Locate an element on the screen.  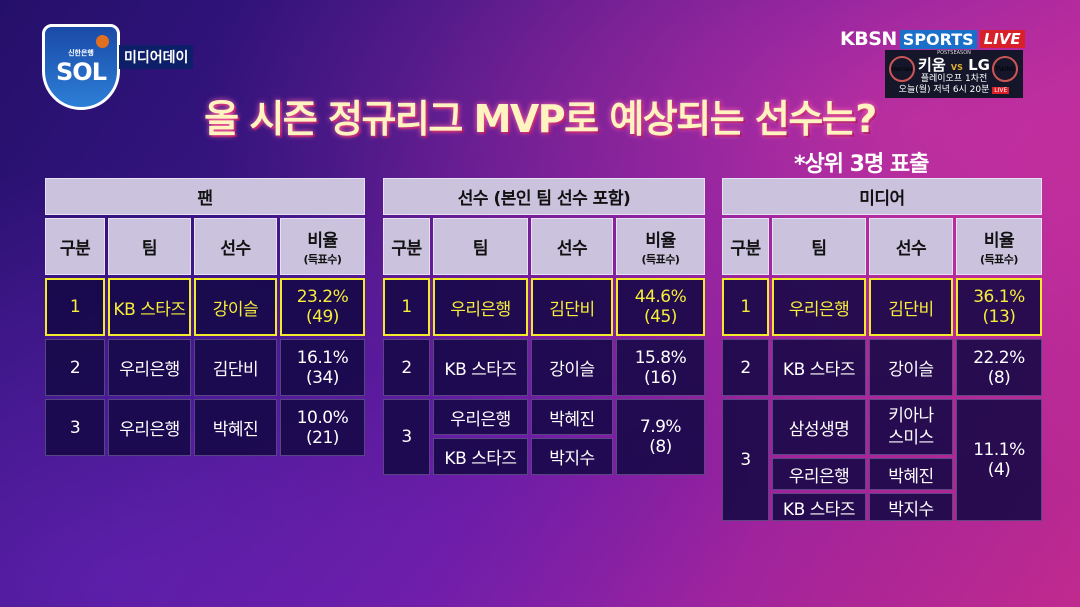
sports-text: SPORTS is located at coordinates (938, 39).